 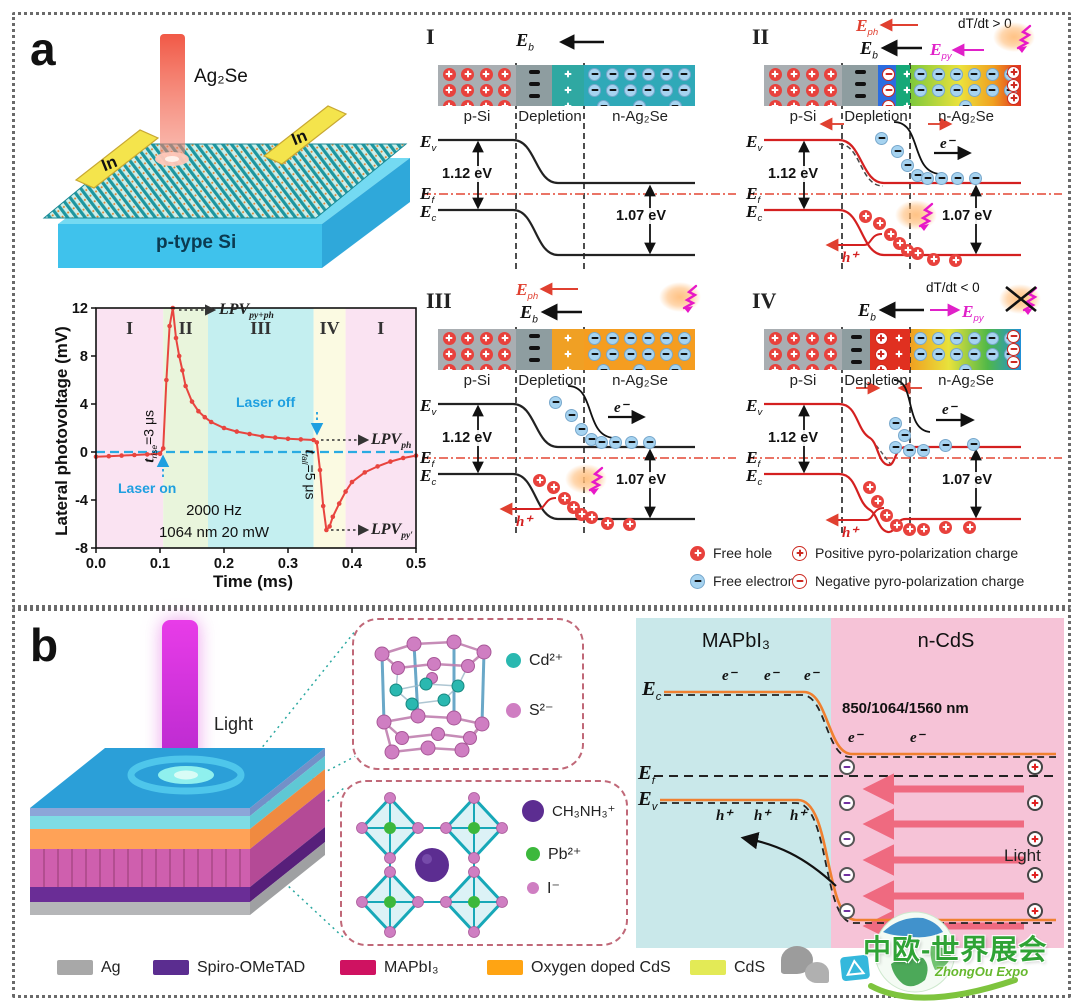 What do you see at coordinates (788, 859) in the screenshot?
I see `hole-transfer-arrow` at bounding box center [788, 859].